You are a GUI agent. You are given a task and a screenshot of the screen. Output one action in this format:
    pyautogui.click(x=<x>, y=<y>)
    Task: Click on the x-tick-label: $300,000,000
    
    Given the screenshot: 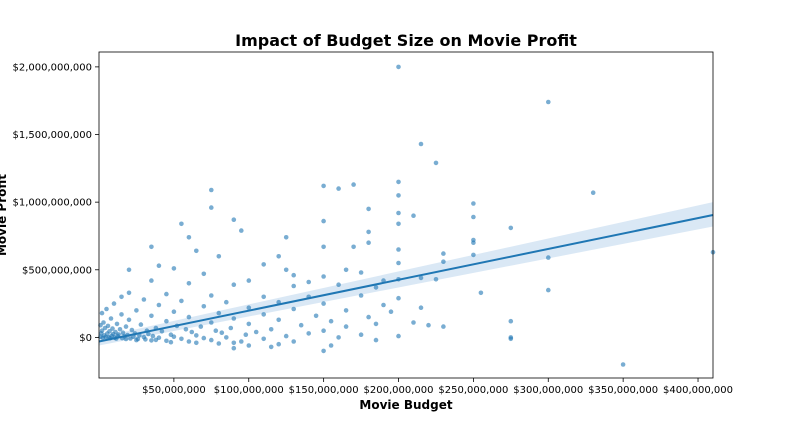 What is the action you would take?
    pyautogui.click(x=548, y=390)
    